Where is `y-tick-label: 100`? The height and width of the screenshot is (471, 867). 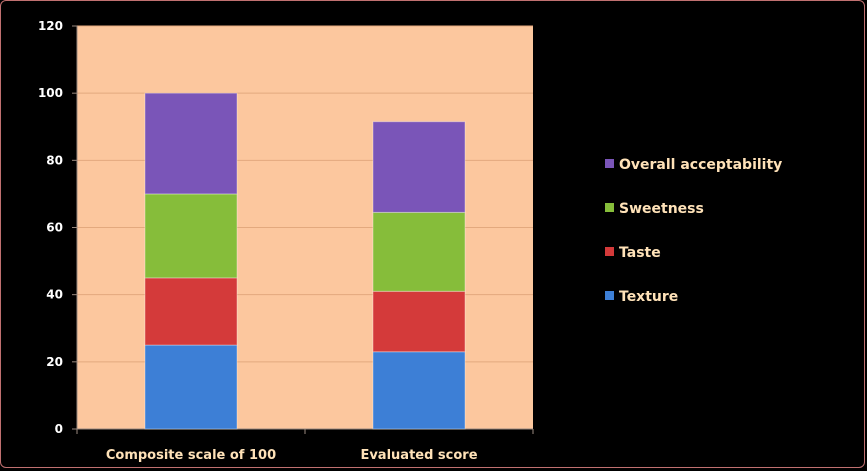 y-tick-label: 100 is located at coordinates (50, 93).